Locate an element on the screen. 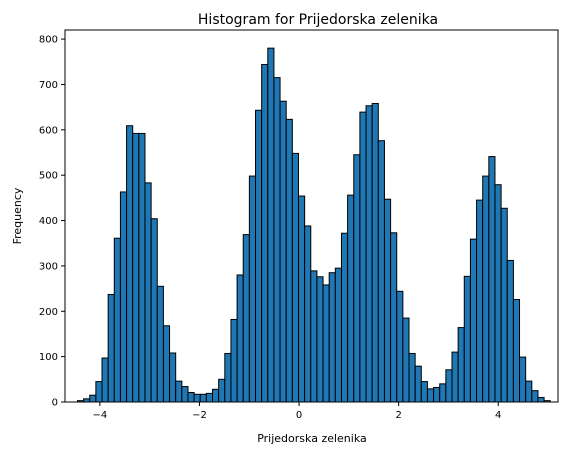 Image resolution: width=571 pixels, height=455 pixels. y-tick-label: 200 is located at coordinates (48, 312).